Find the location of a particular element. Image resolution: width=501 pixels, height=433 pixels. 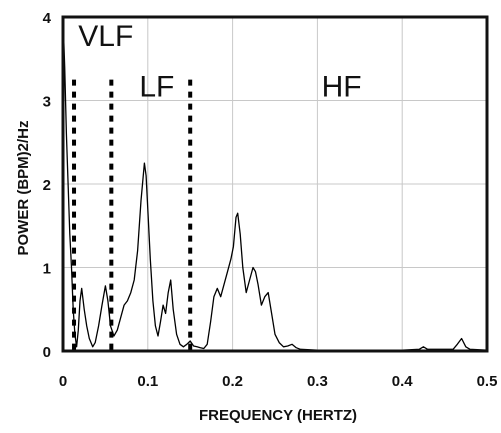

y-tick-label: 3 is located at coordinates (47, 102).